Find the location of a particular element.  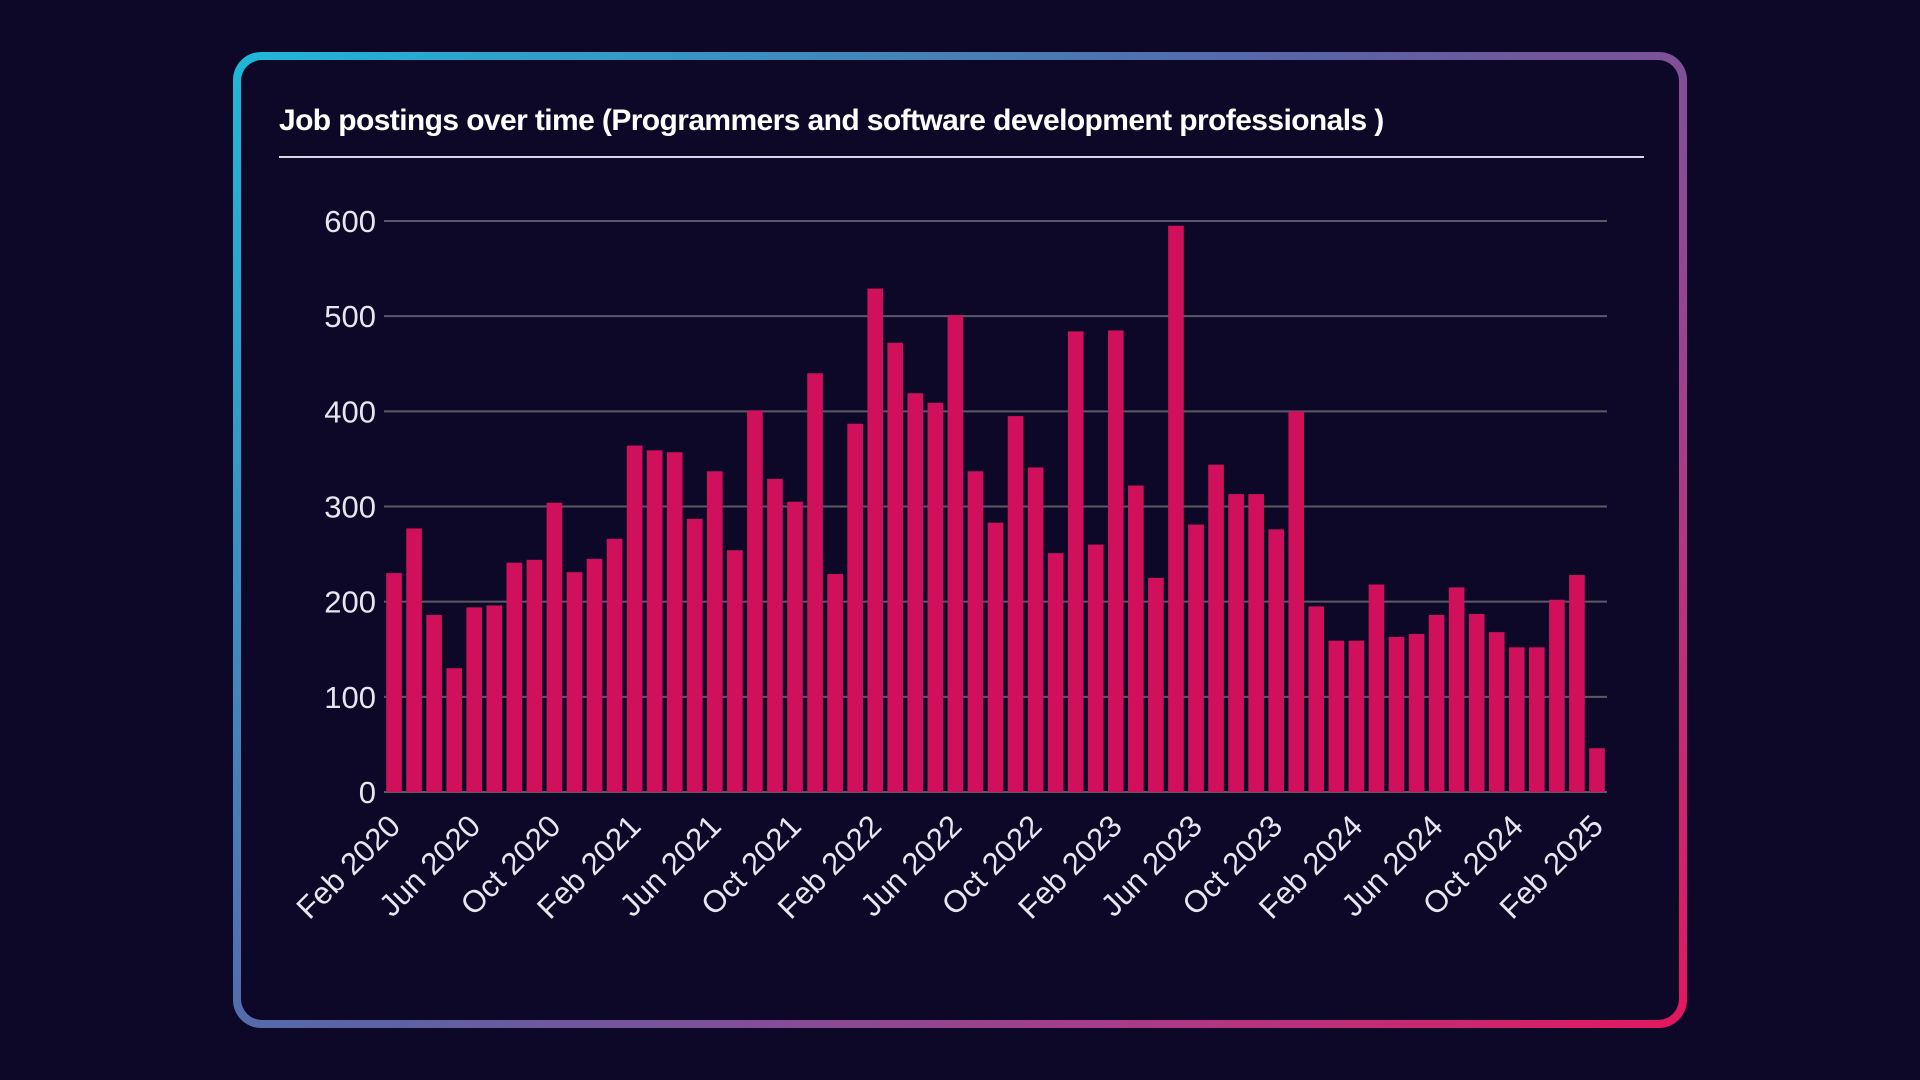

title-divider is located at coordinates (961, 157).